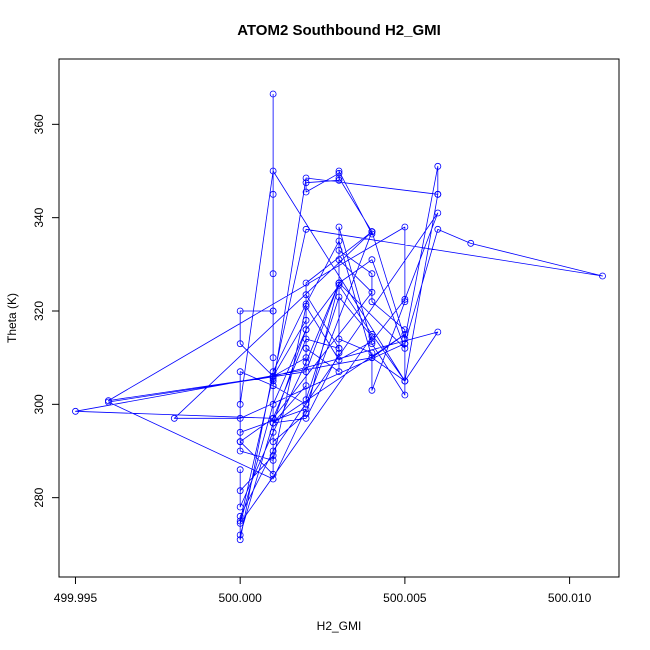  Describe the element at coordinates (570, 598) in the screenshot. I see `x-tick-label: 500.010` at that location.